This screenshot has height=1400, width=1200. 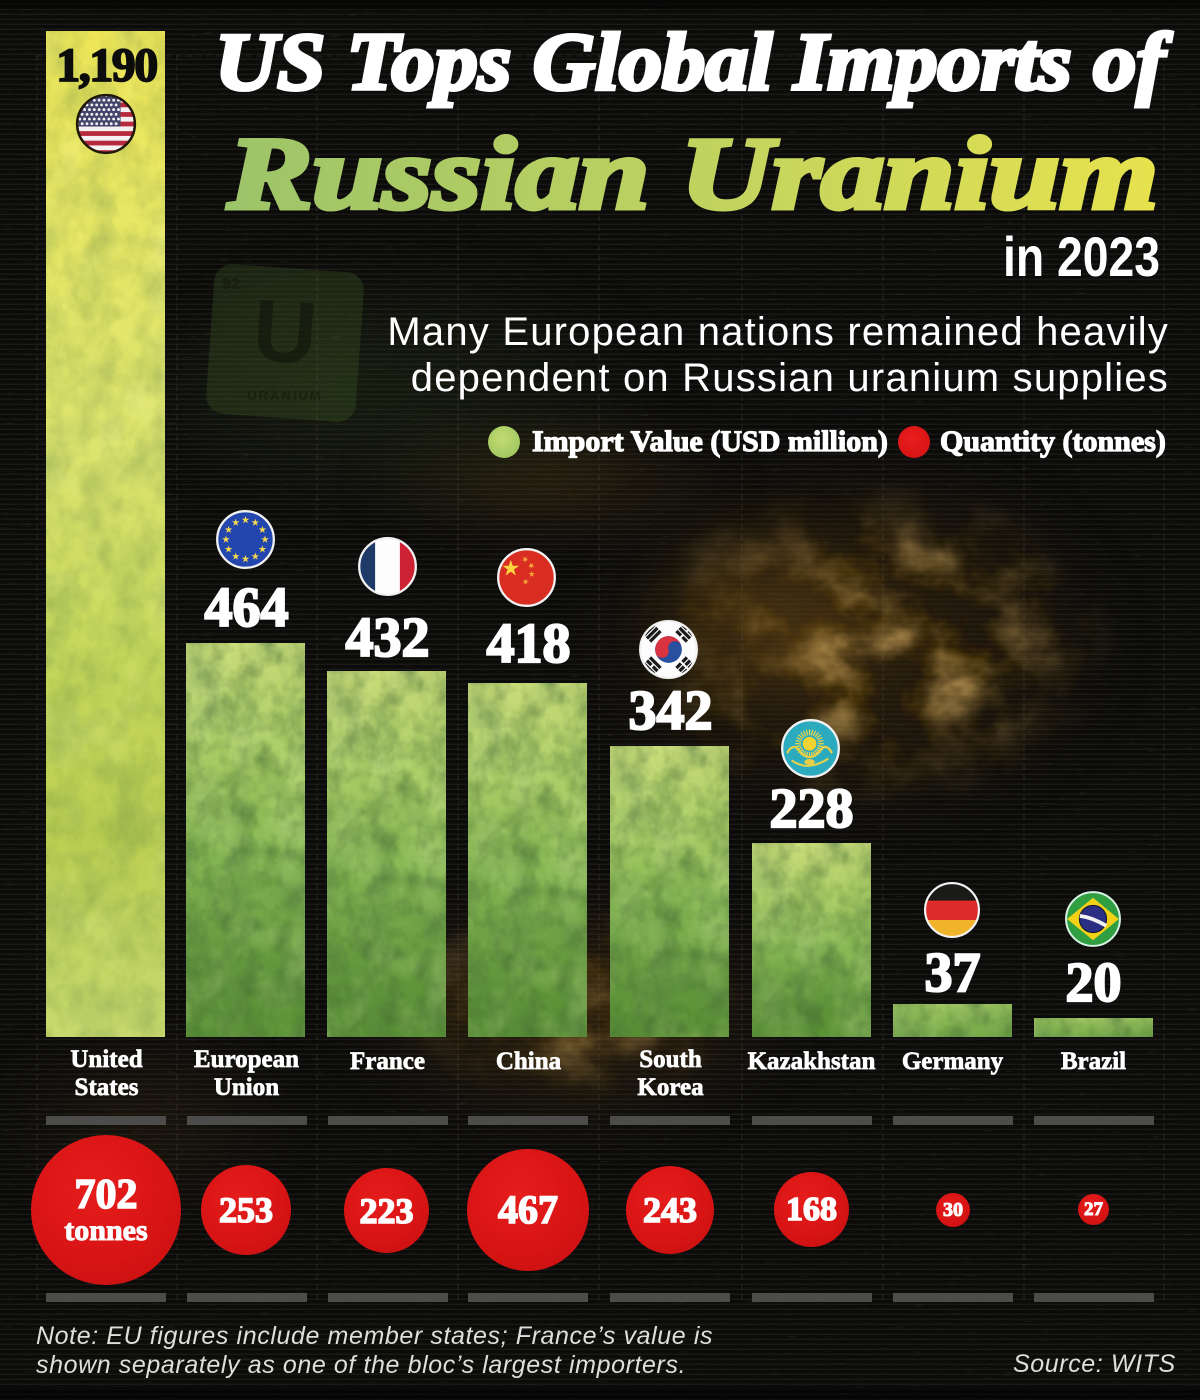 I want to click on svg-text: US Tops Global Imports of, so click(x=694, y=61).